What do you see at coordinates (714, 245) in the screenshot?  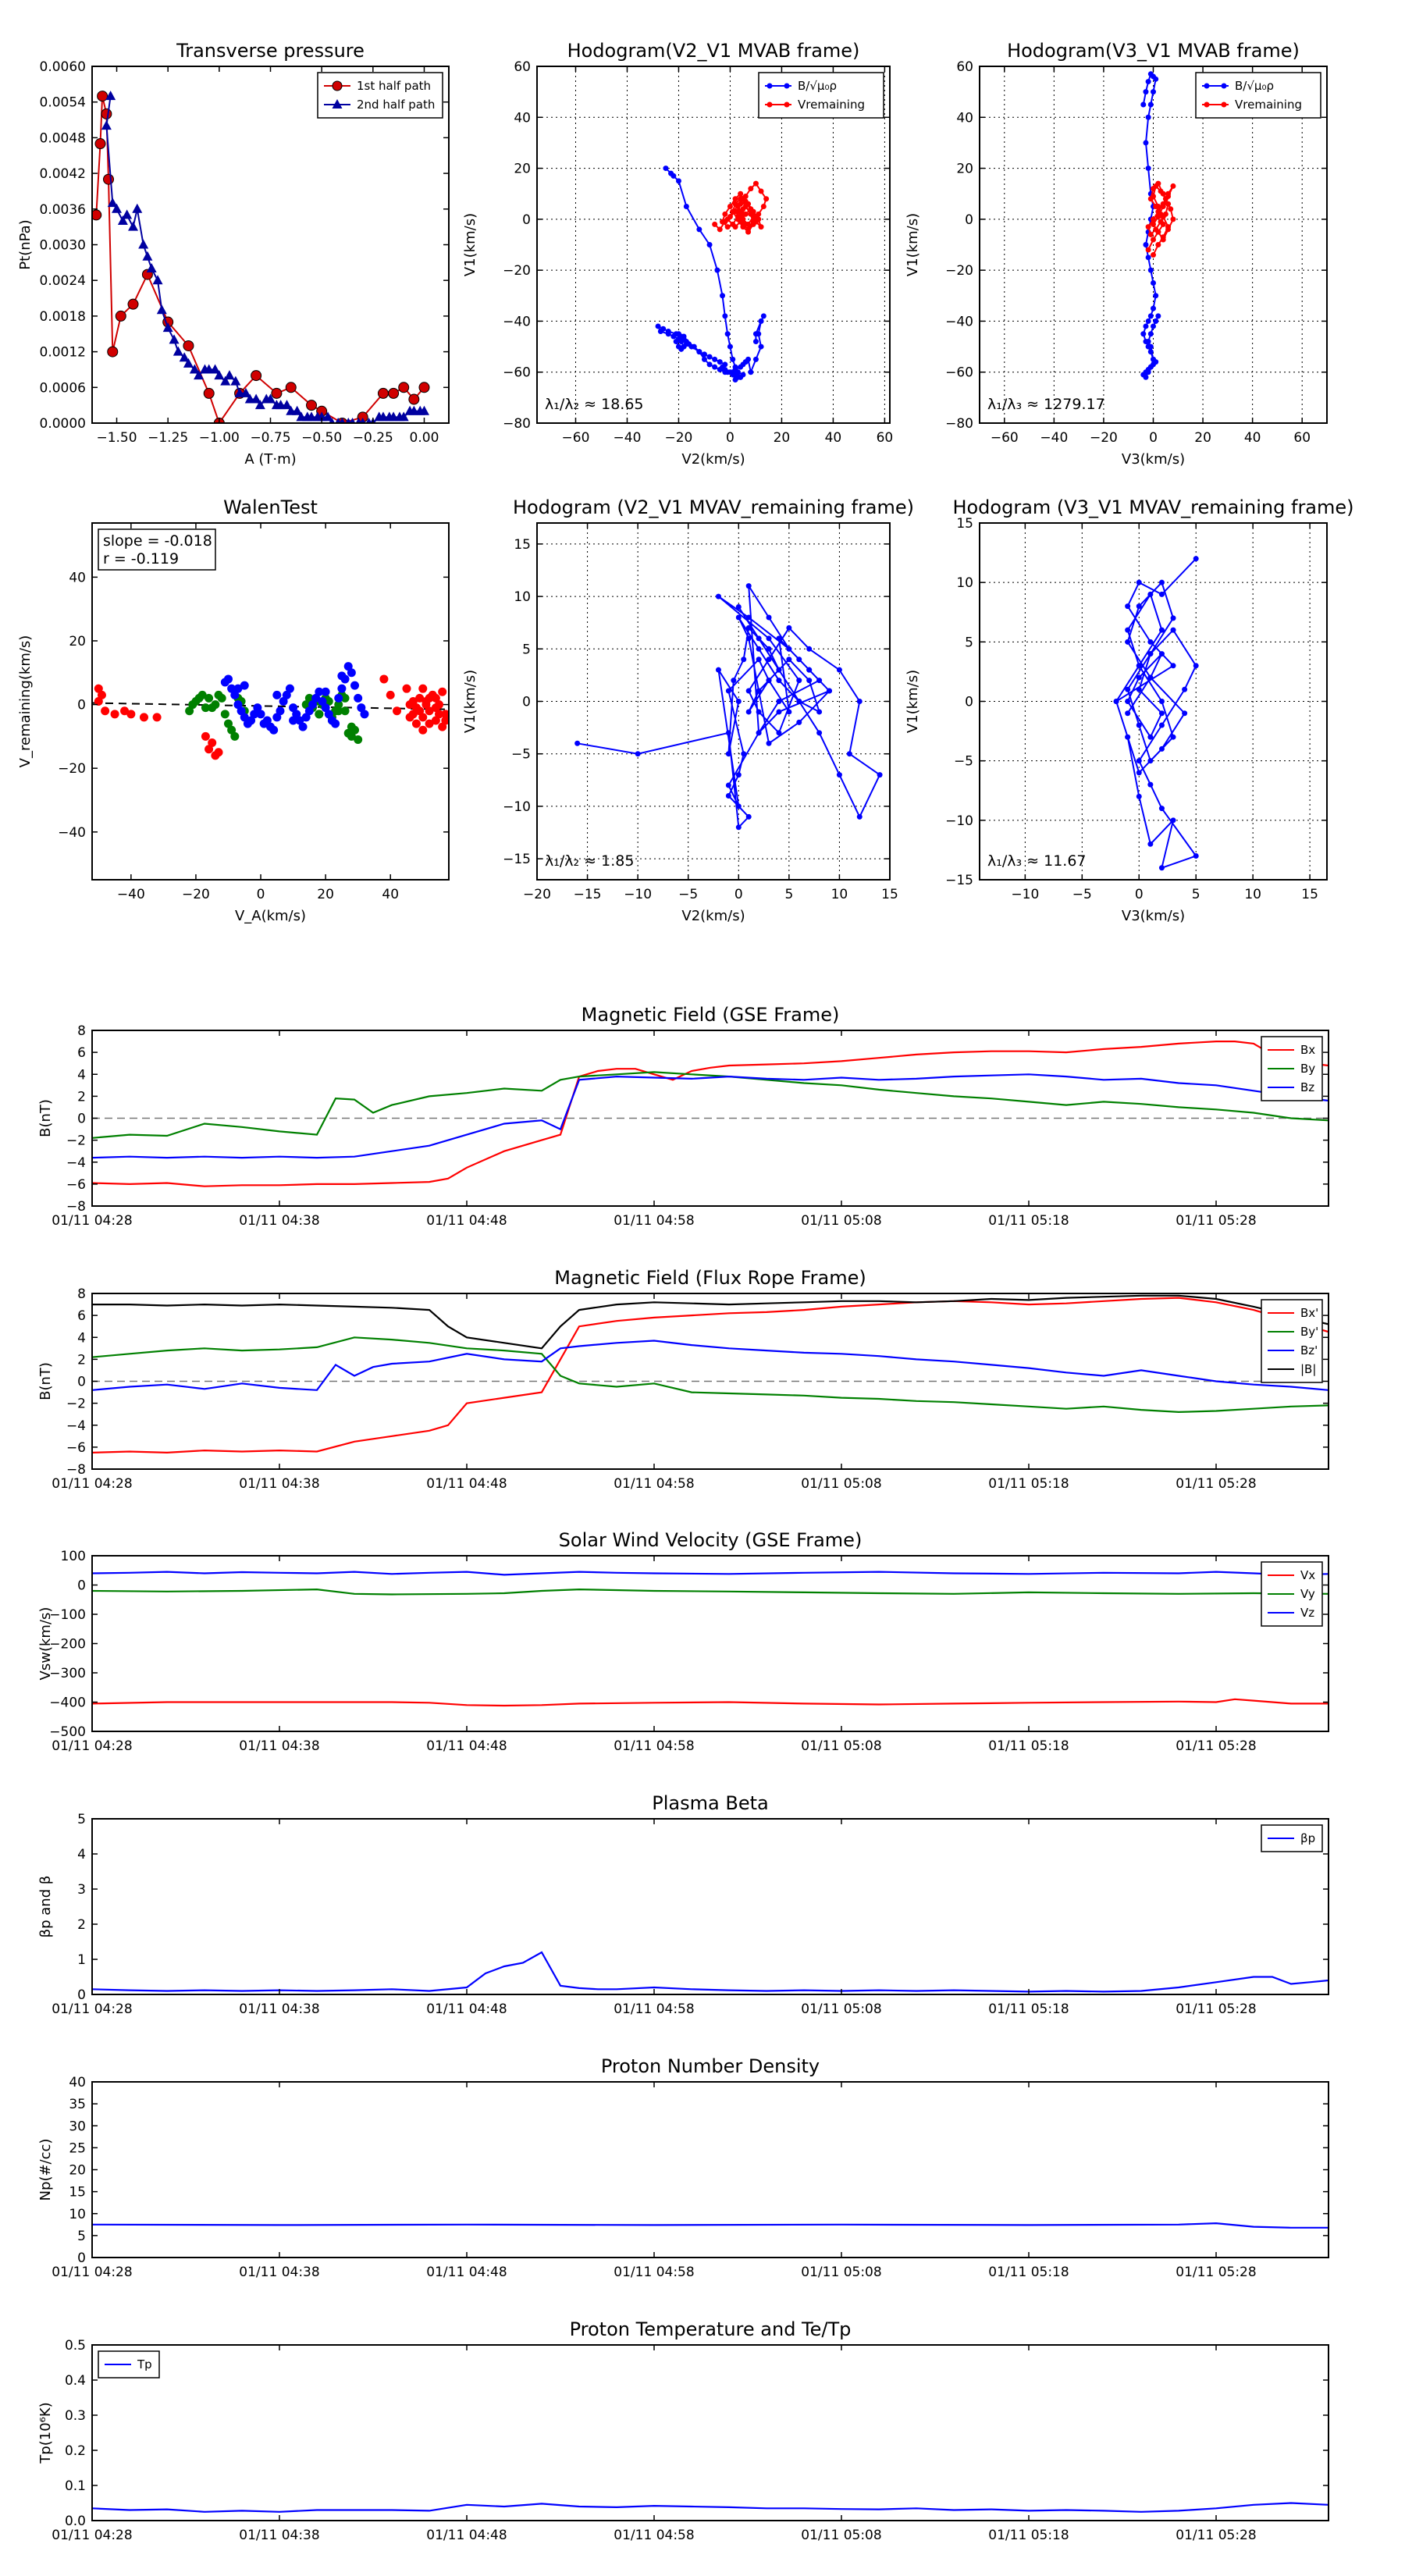 I see `axes-frame` at bounding box center [714, 245].